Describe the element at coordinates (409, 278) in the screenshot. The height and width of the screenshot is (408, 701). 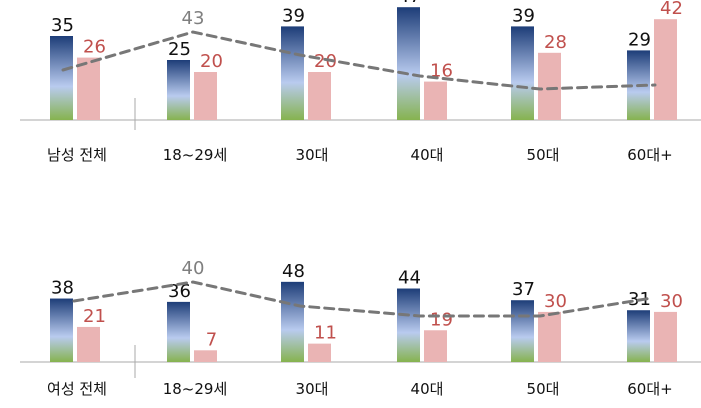
I see `data-label-series1: 44` at that location.